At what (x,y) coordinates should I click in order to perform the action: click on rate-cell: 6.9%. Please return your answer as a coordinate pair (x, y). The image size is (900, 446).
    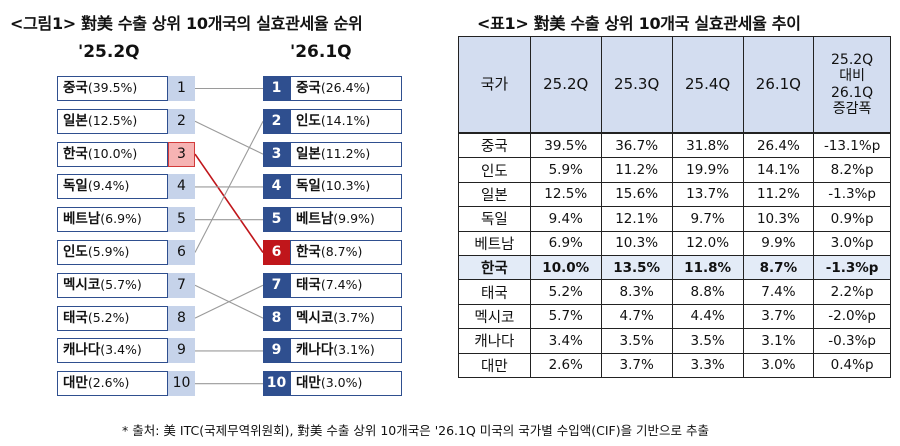
    Looking at the image, I should click on (565, 243).